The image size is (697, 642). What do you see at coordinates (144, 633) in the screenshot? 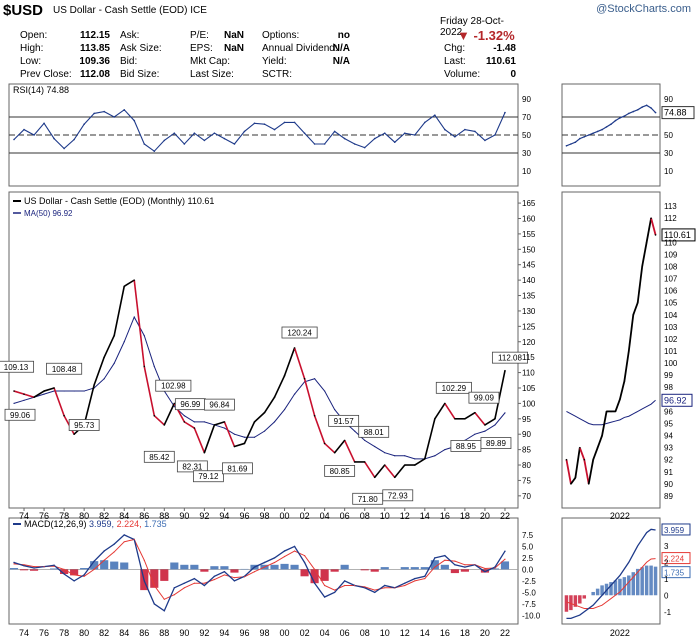
I see `macd-x-tick-label: 86` at bounding box center [144, 633].